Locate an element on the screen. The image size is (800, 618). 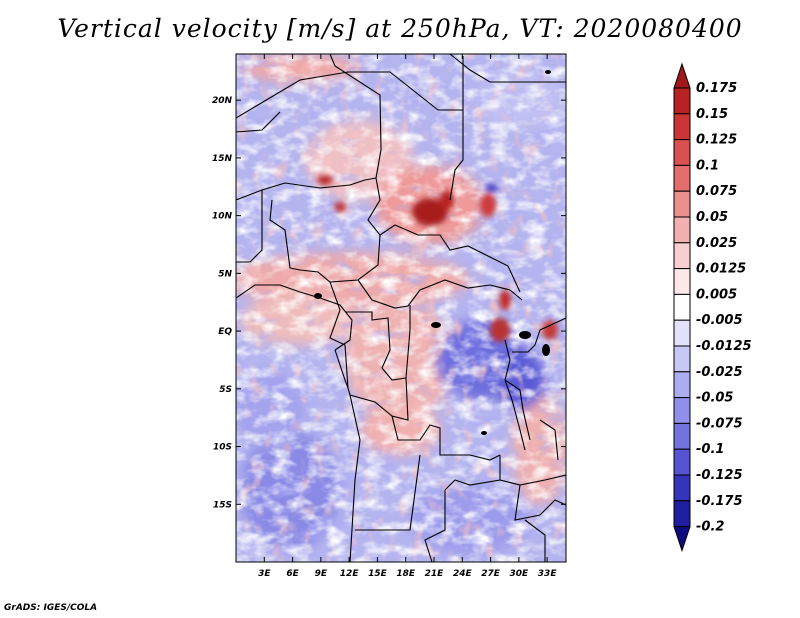
colorbar-label: 0.0125 is located at coordinates (721, 269).